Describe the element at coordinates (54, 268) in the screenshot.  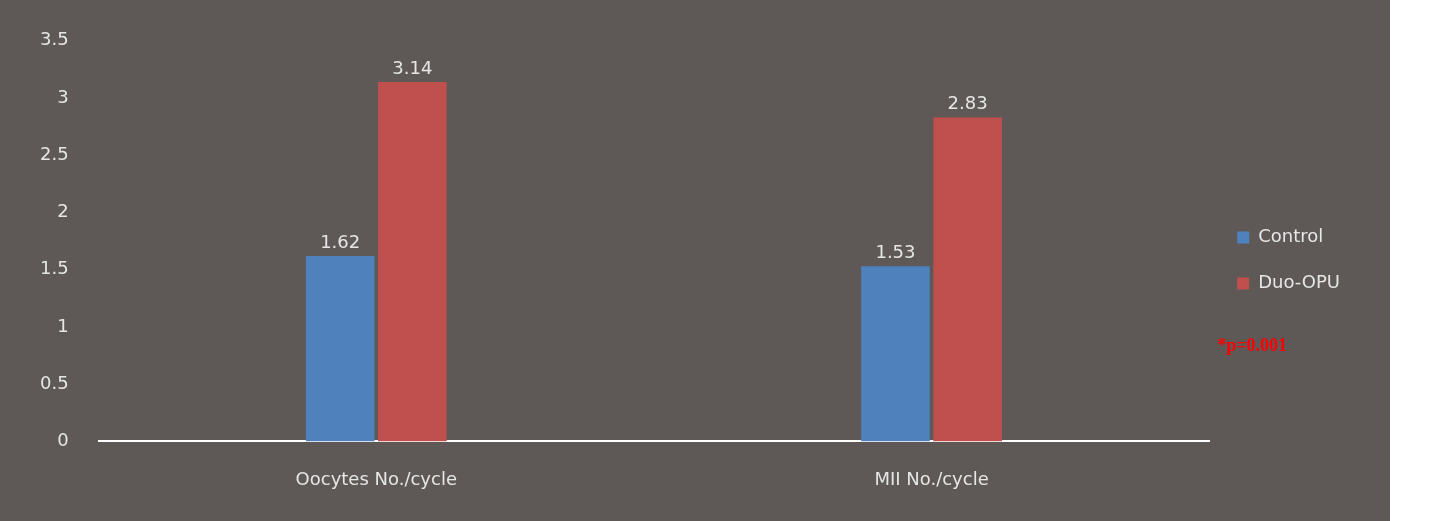
I see `y-tick-label: 1.5` at that location.